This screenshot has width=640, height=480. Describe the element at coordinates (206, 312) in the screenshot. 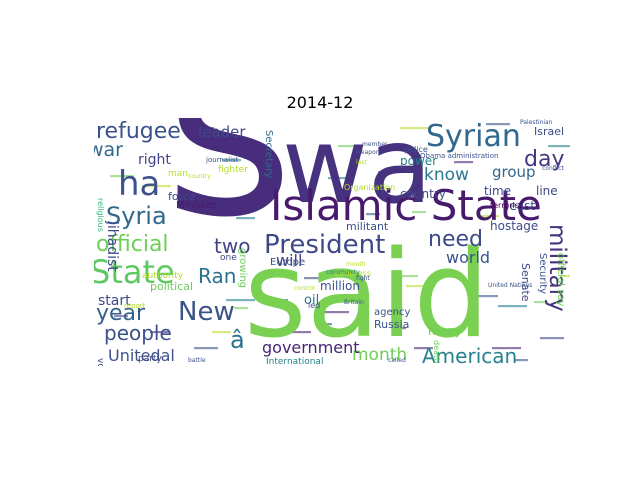

I see `cloud-word: New` at that location.